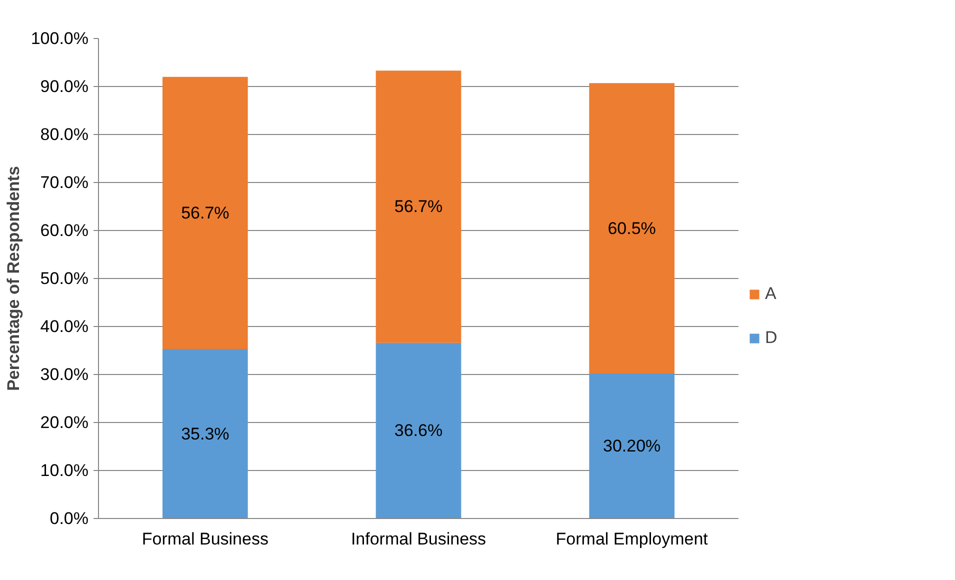  I want to click on y-tick-label: 90.0%, so click(64, 86).